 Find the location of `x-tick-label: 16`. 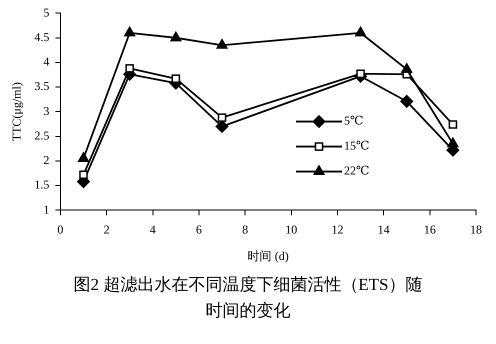

x-tick-label: 16 is located at coordinates (430, 229).